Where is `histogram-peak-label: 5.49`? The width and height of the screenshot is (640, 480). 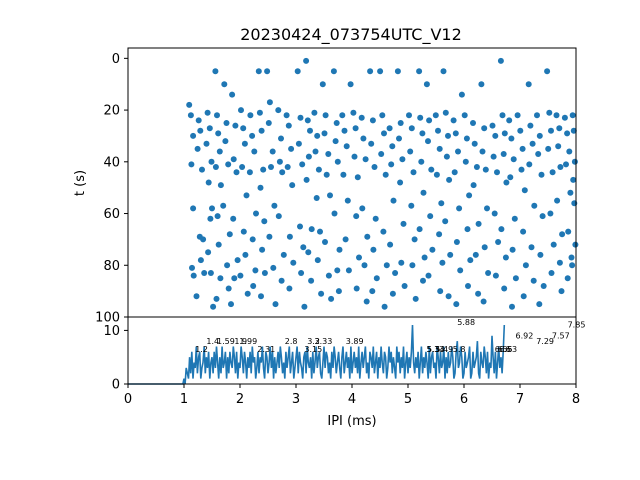 histogram-peak-label: 5.49 is located at coordinates (444, 349).